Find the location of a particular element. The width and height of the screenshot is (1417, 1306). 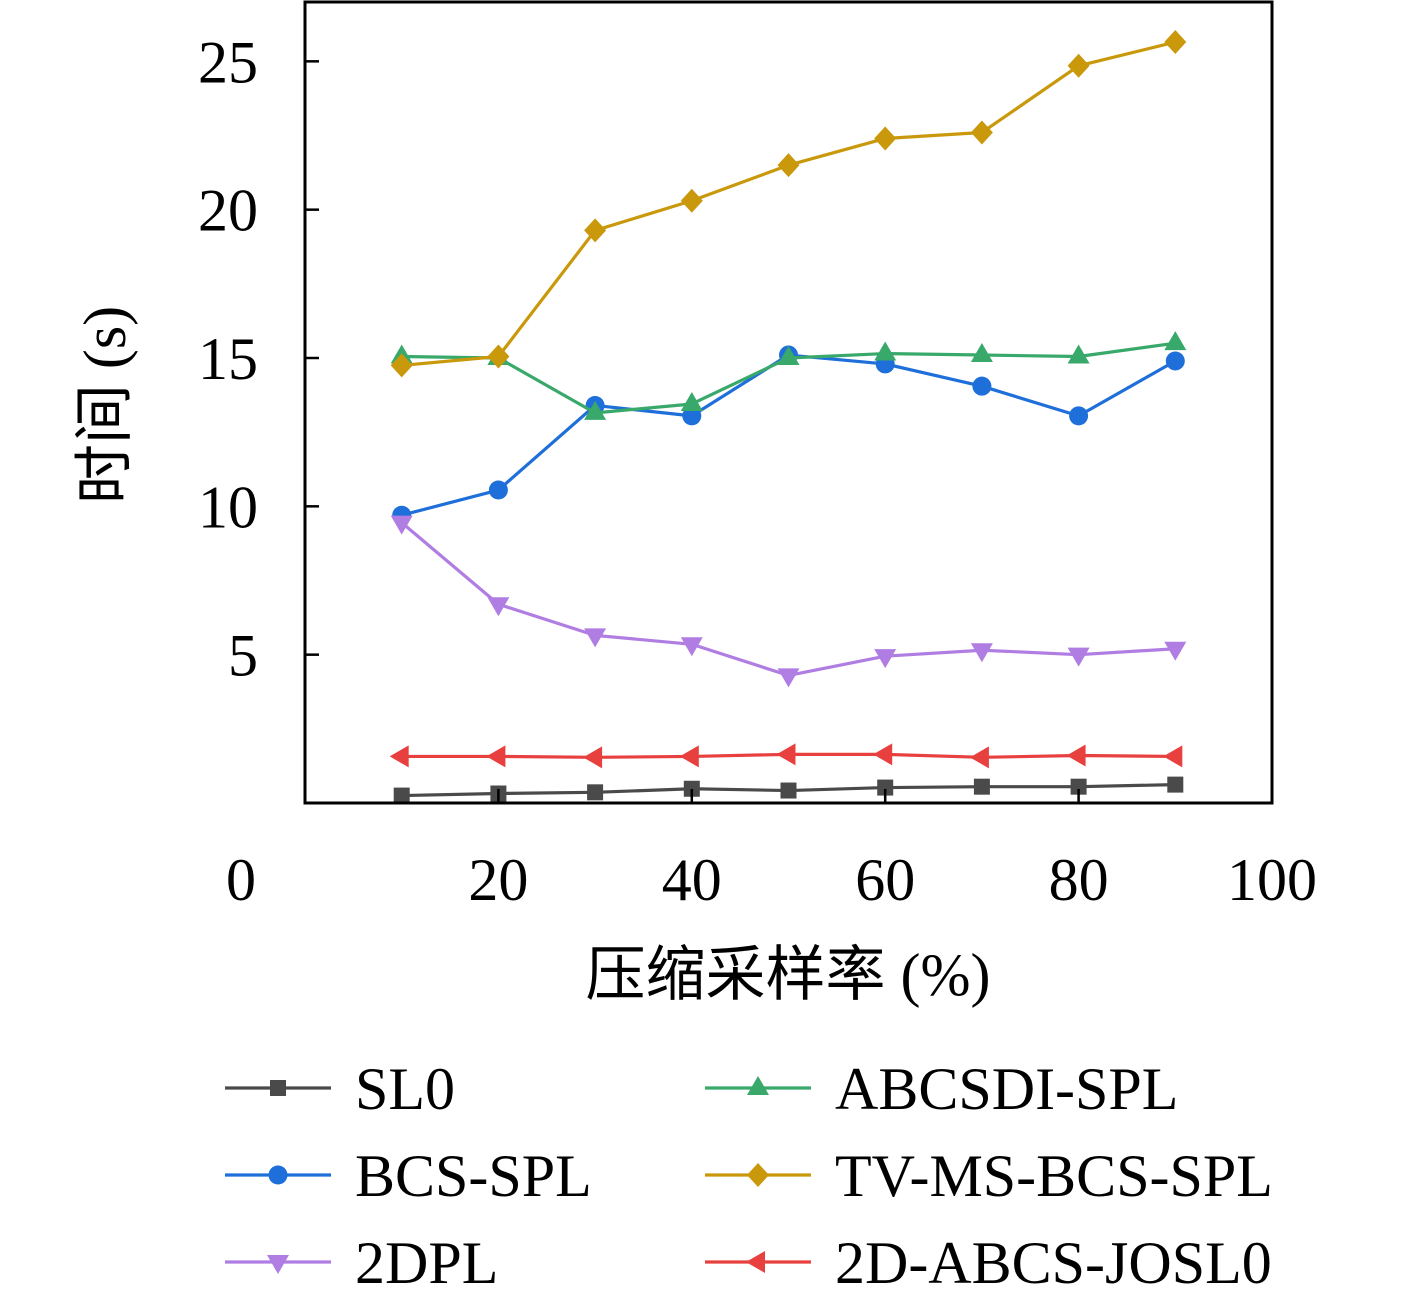

legend-label: ABCSDI-SPL is located at coordinates (1006, 1089).